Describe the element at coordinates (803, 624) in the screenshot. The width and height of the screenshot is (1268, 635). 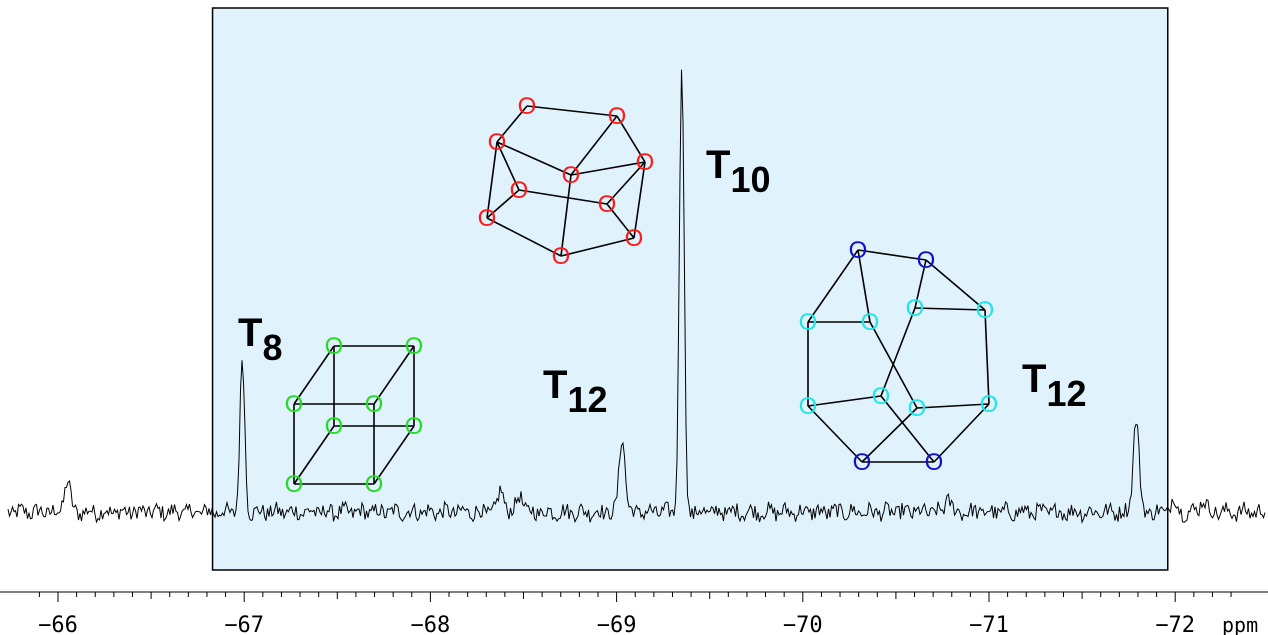
I see `x-tick-label: −70` at that location.